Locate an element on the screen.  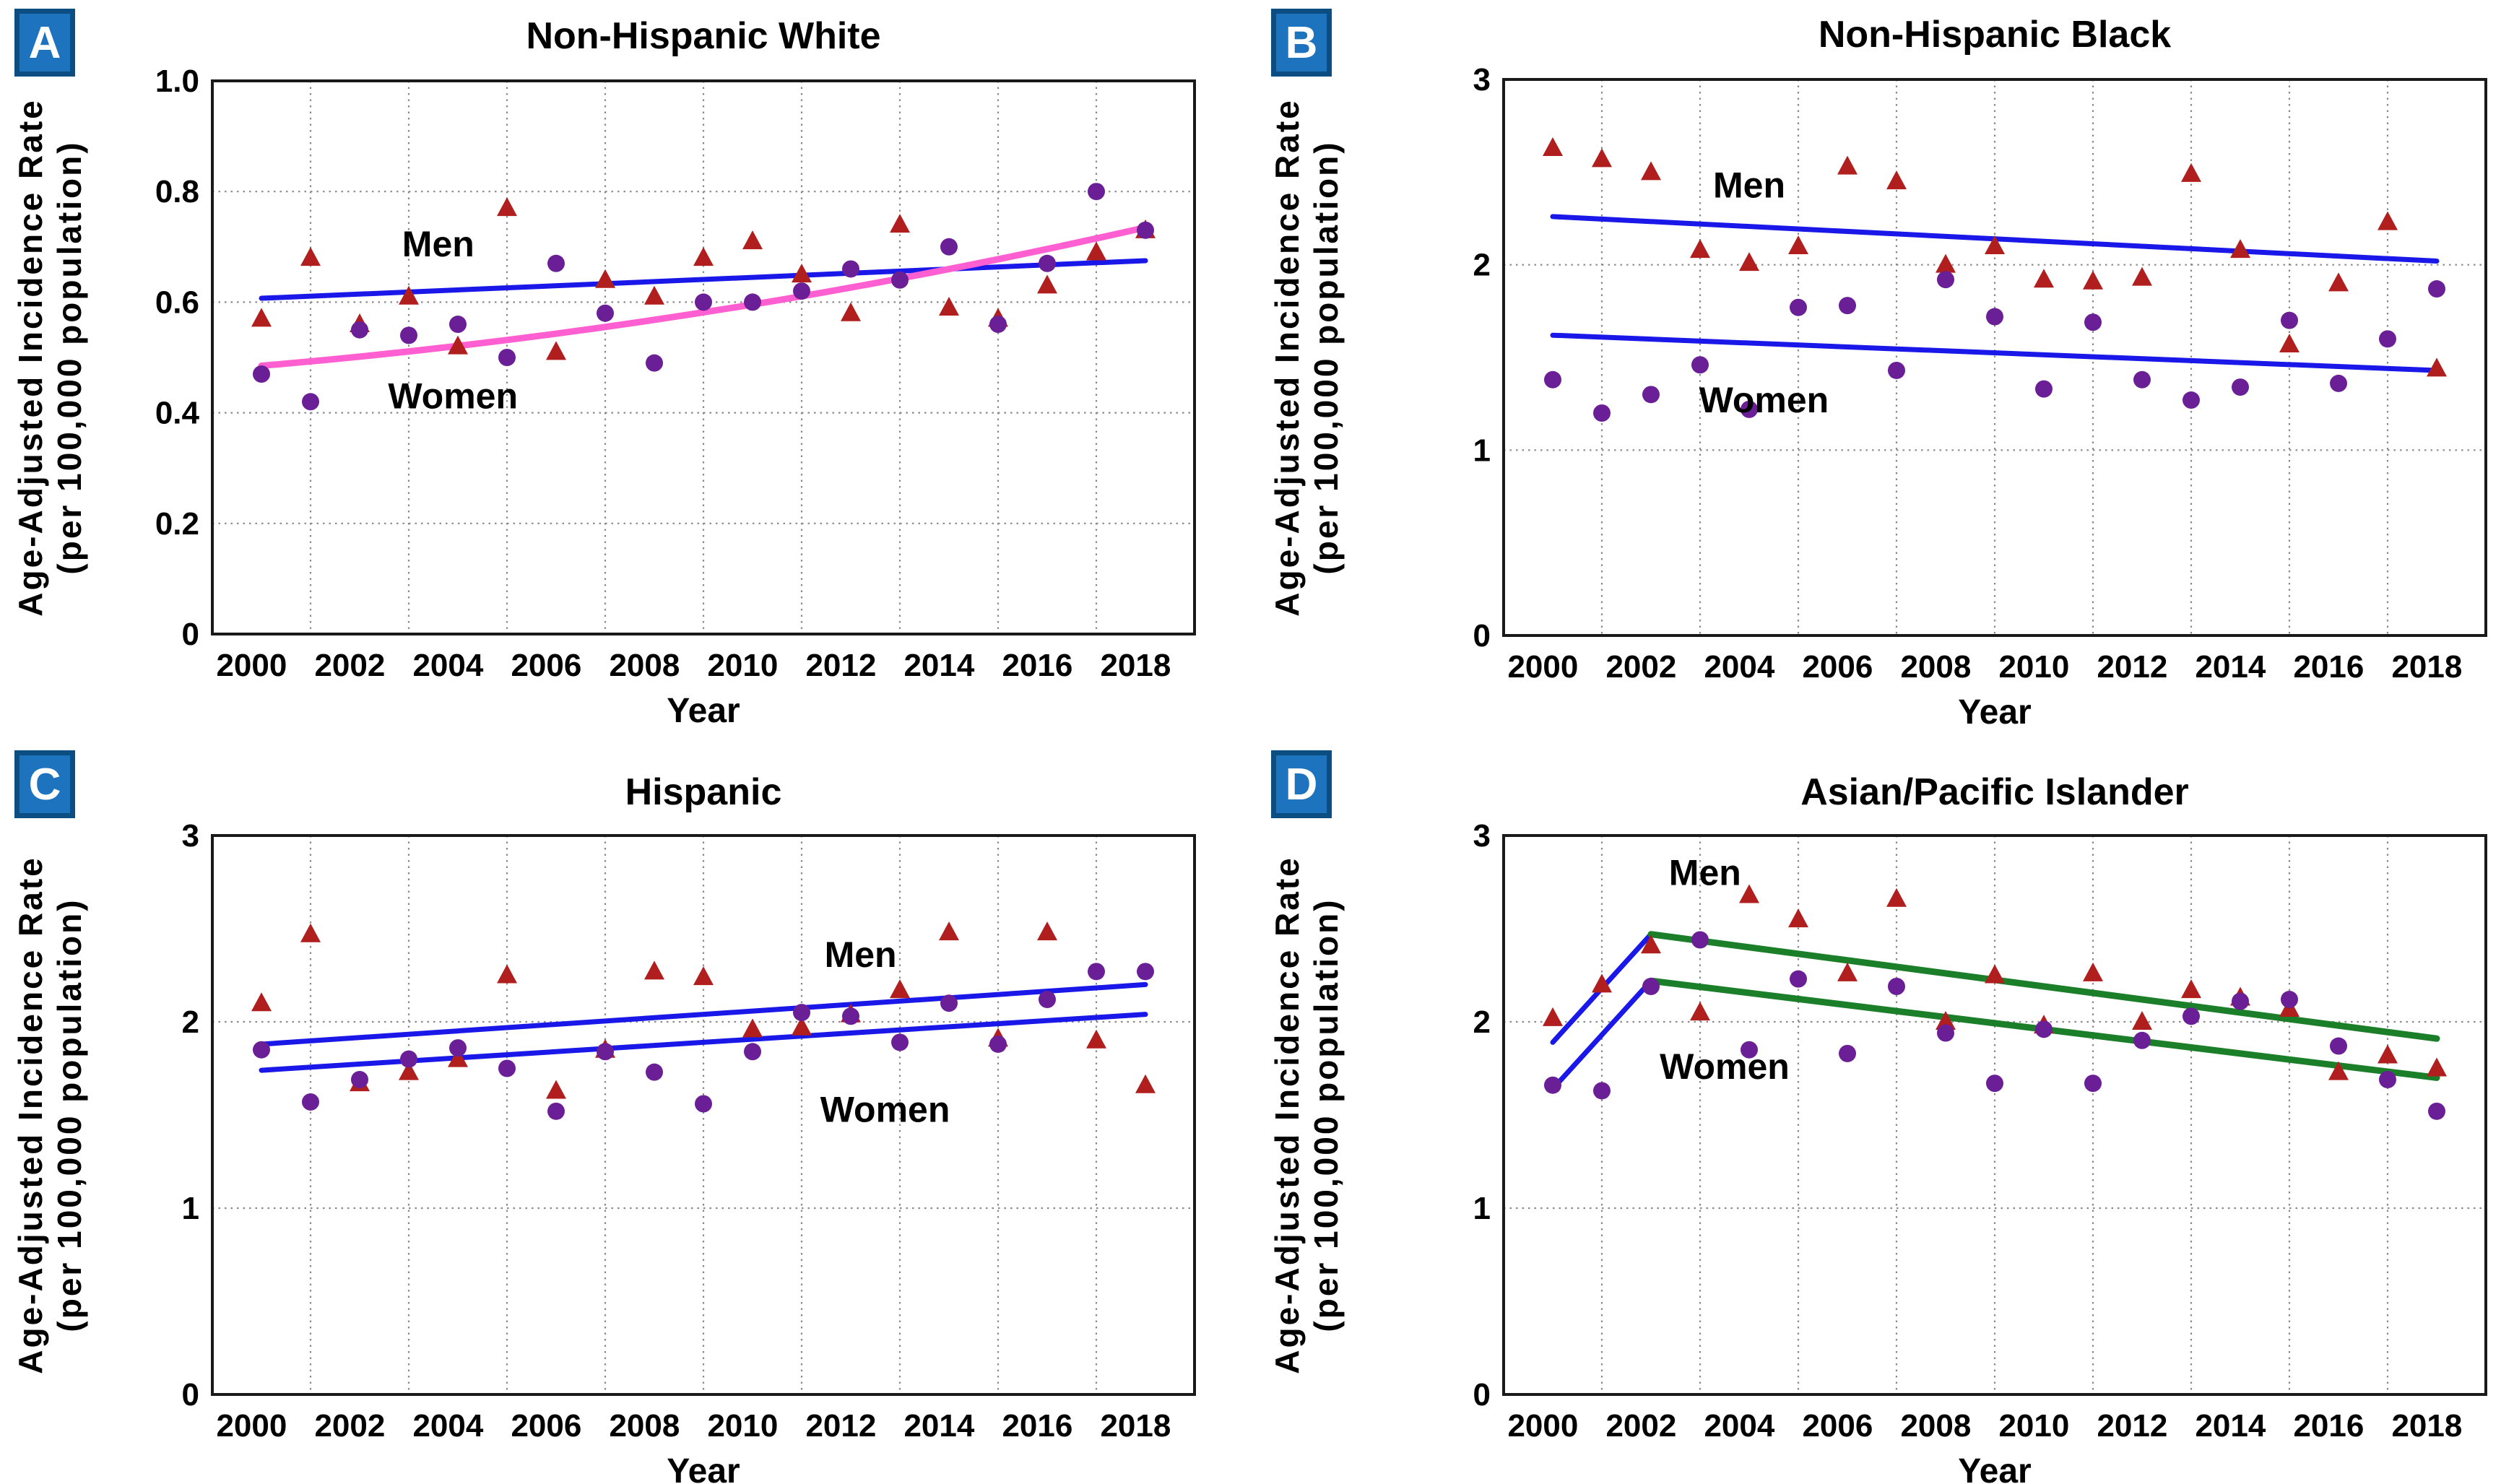
panel-badge-a: A is located at coordinates (44, 43).